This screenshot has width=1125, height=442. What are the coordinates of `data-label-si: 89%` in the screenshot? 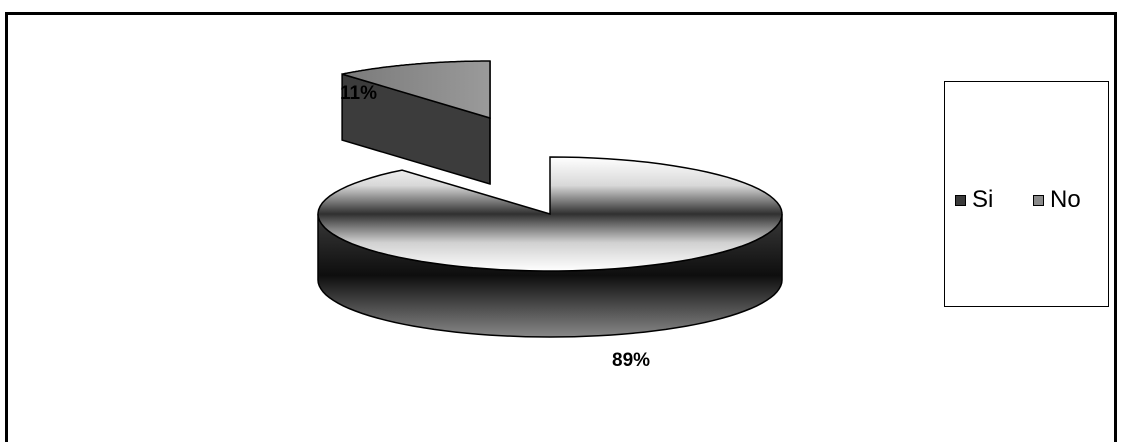 It's located at (631, 360).